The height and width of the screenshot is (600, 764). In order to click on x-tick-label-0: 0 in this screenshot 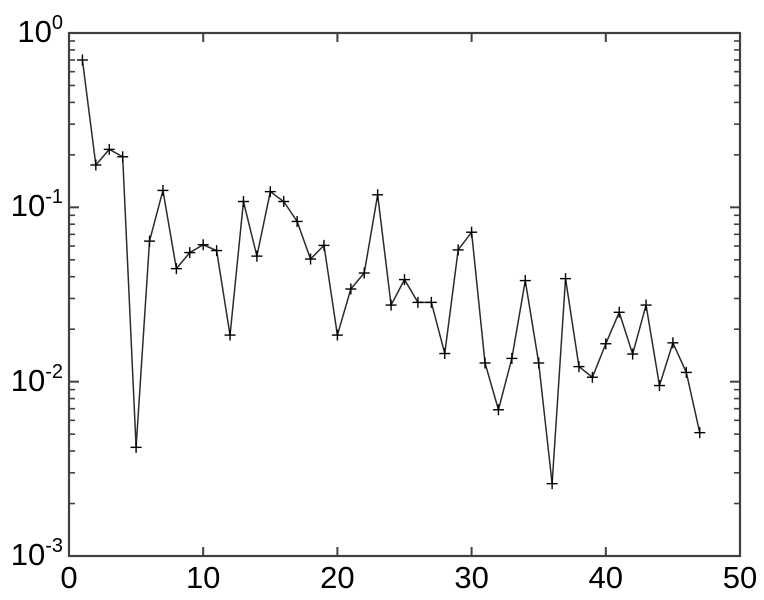, I will do `click(69, 577)`.